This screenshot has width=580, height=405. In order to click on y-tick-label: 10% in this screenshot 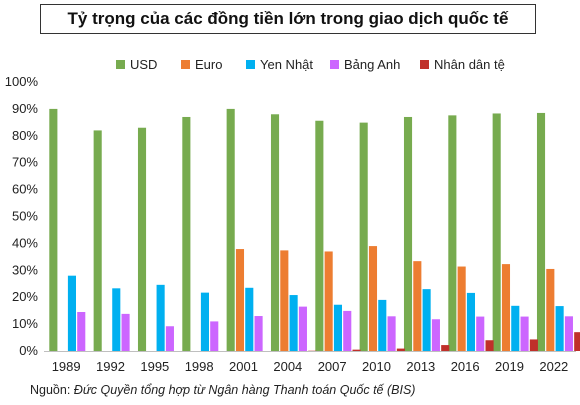, I will do `click(25, 323)`.